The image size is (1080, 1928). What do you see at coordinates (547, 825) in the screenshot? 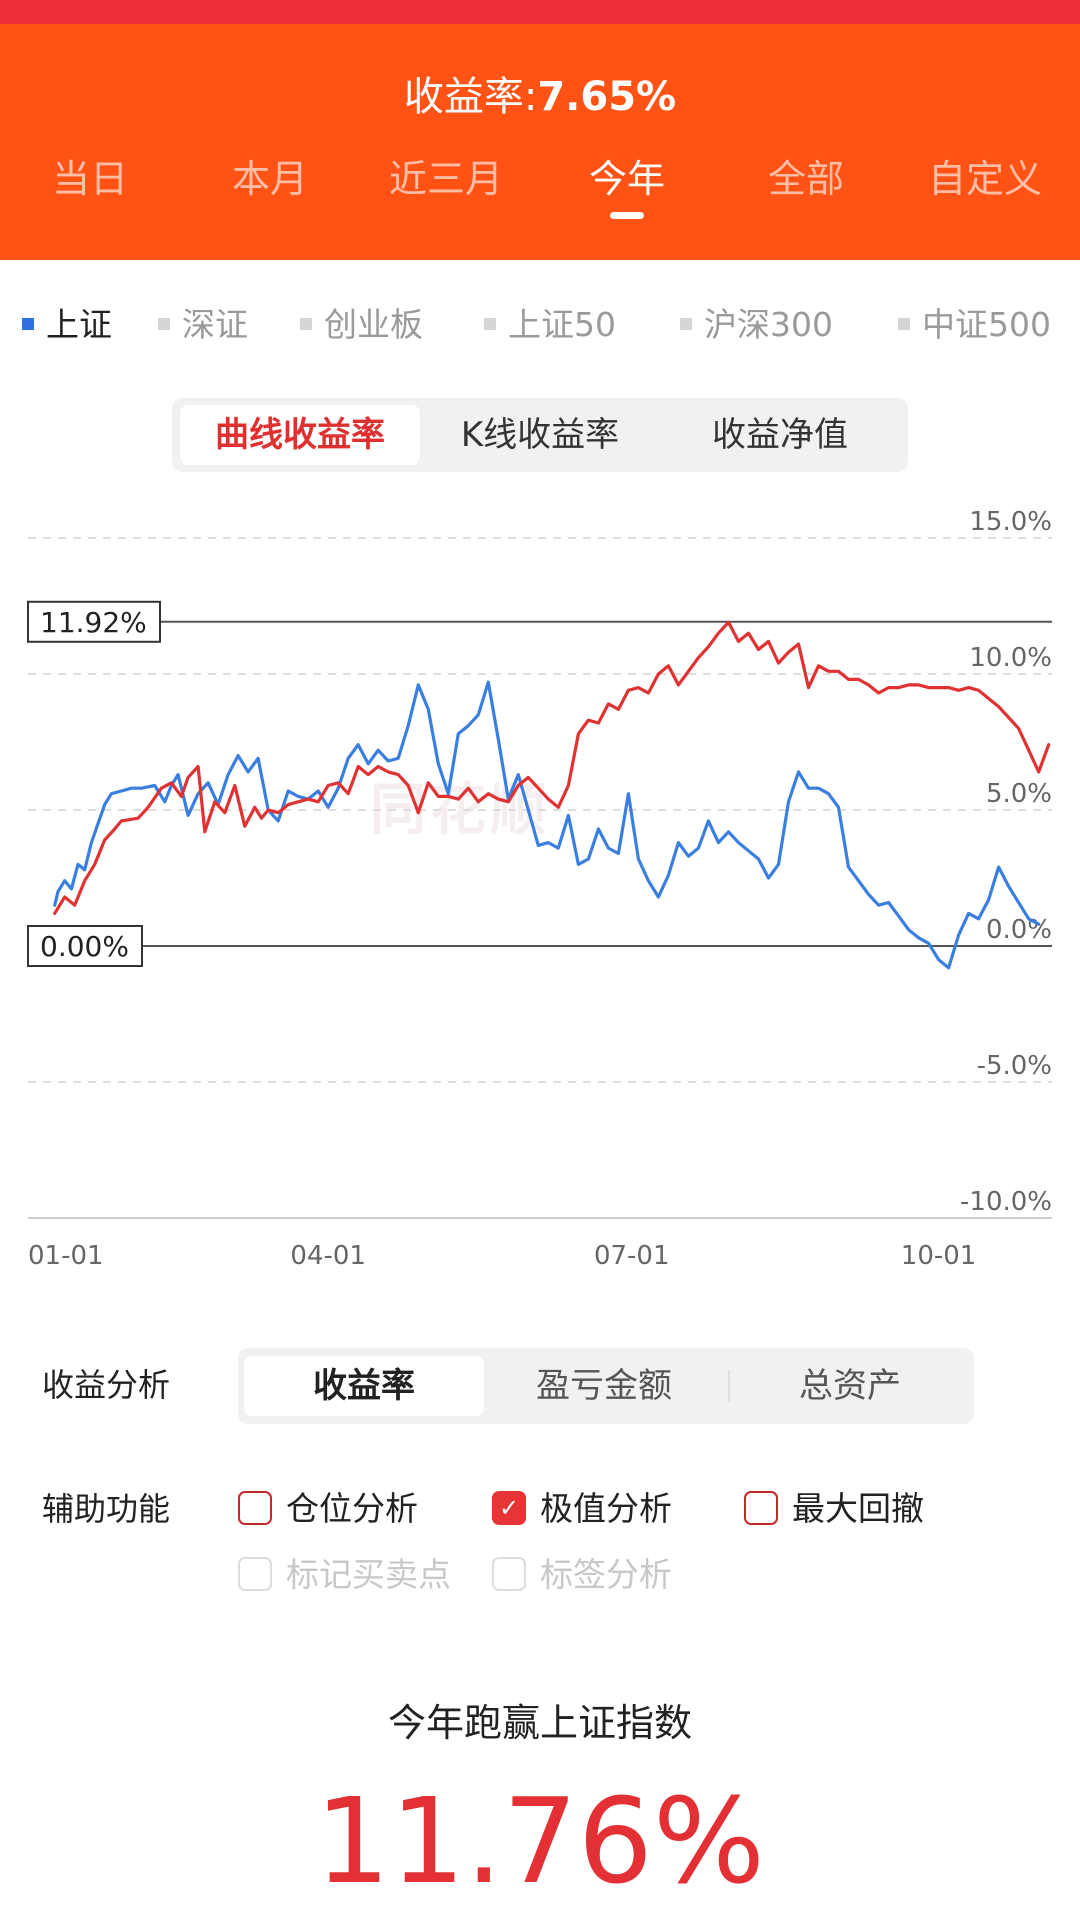
I see `benchmark-series-line` at bounding box center [547, 825].